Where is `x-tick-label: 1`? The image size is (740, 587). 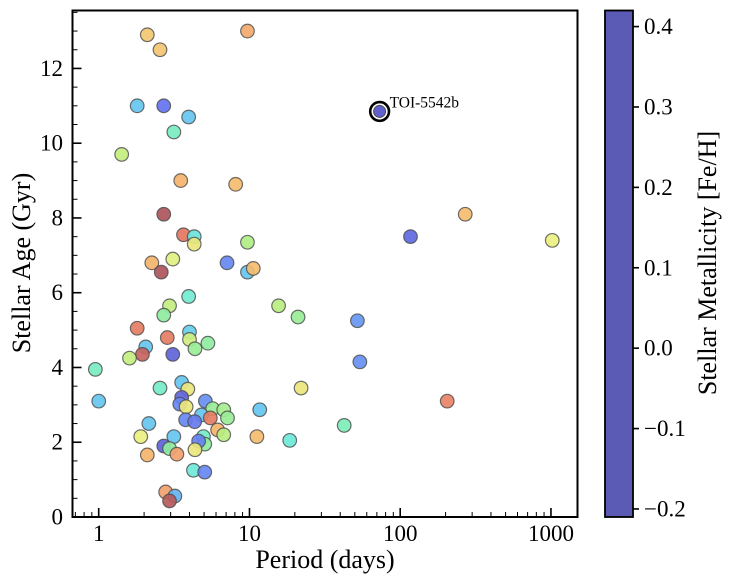 x-tick-label: 1 is located at coordinates (99, 533).